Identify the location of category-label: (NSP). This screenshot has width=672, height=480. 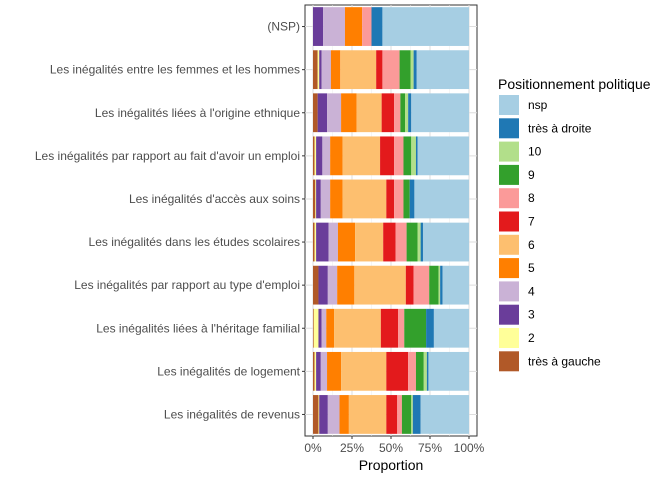
(283, 27).